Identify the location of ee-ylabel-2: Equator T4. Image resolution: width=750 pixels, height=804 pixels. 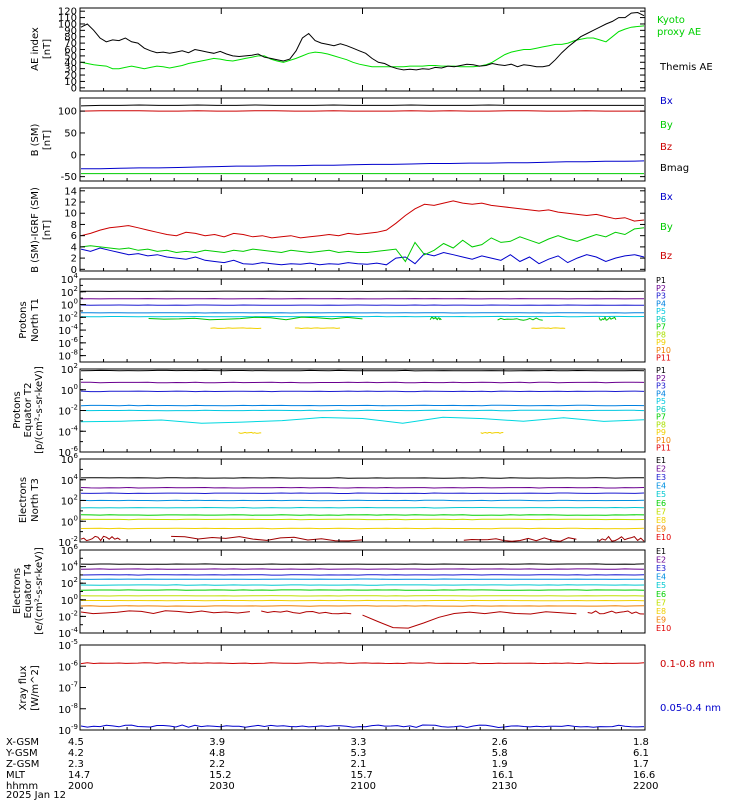
(28, 591).